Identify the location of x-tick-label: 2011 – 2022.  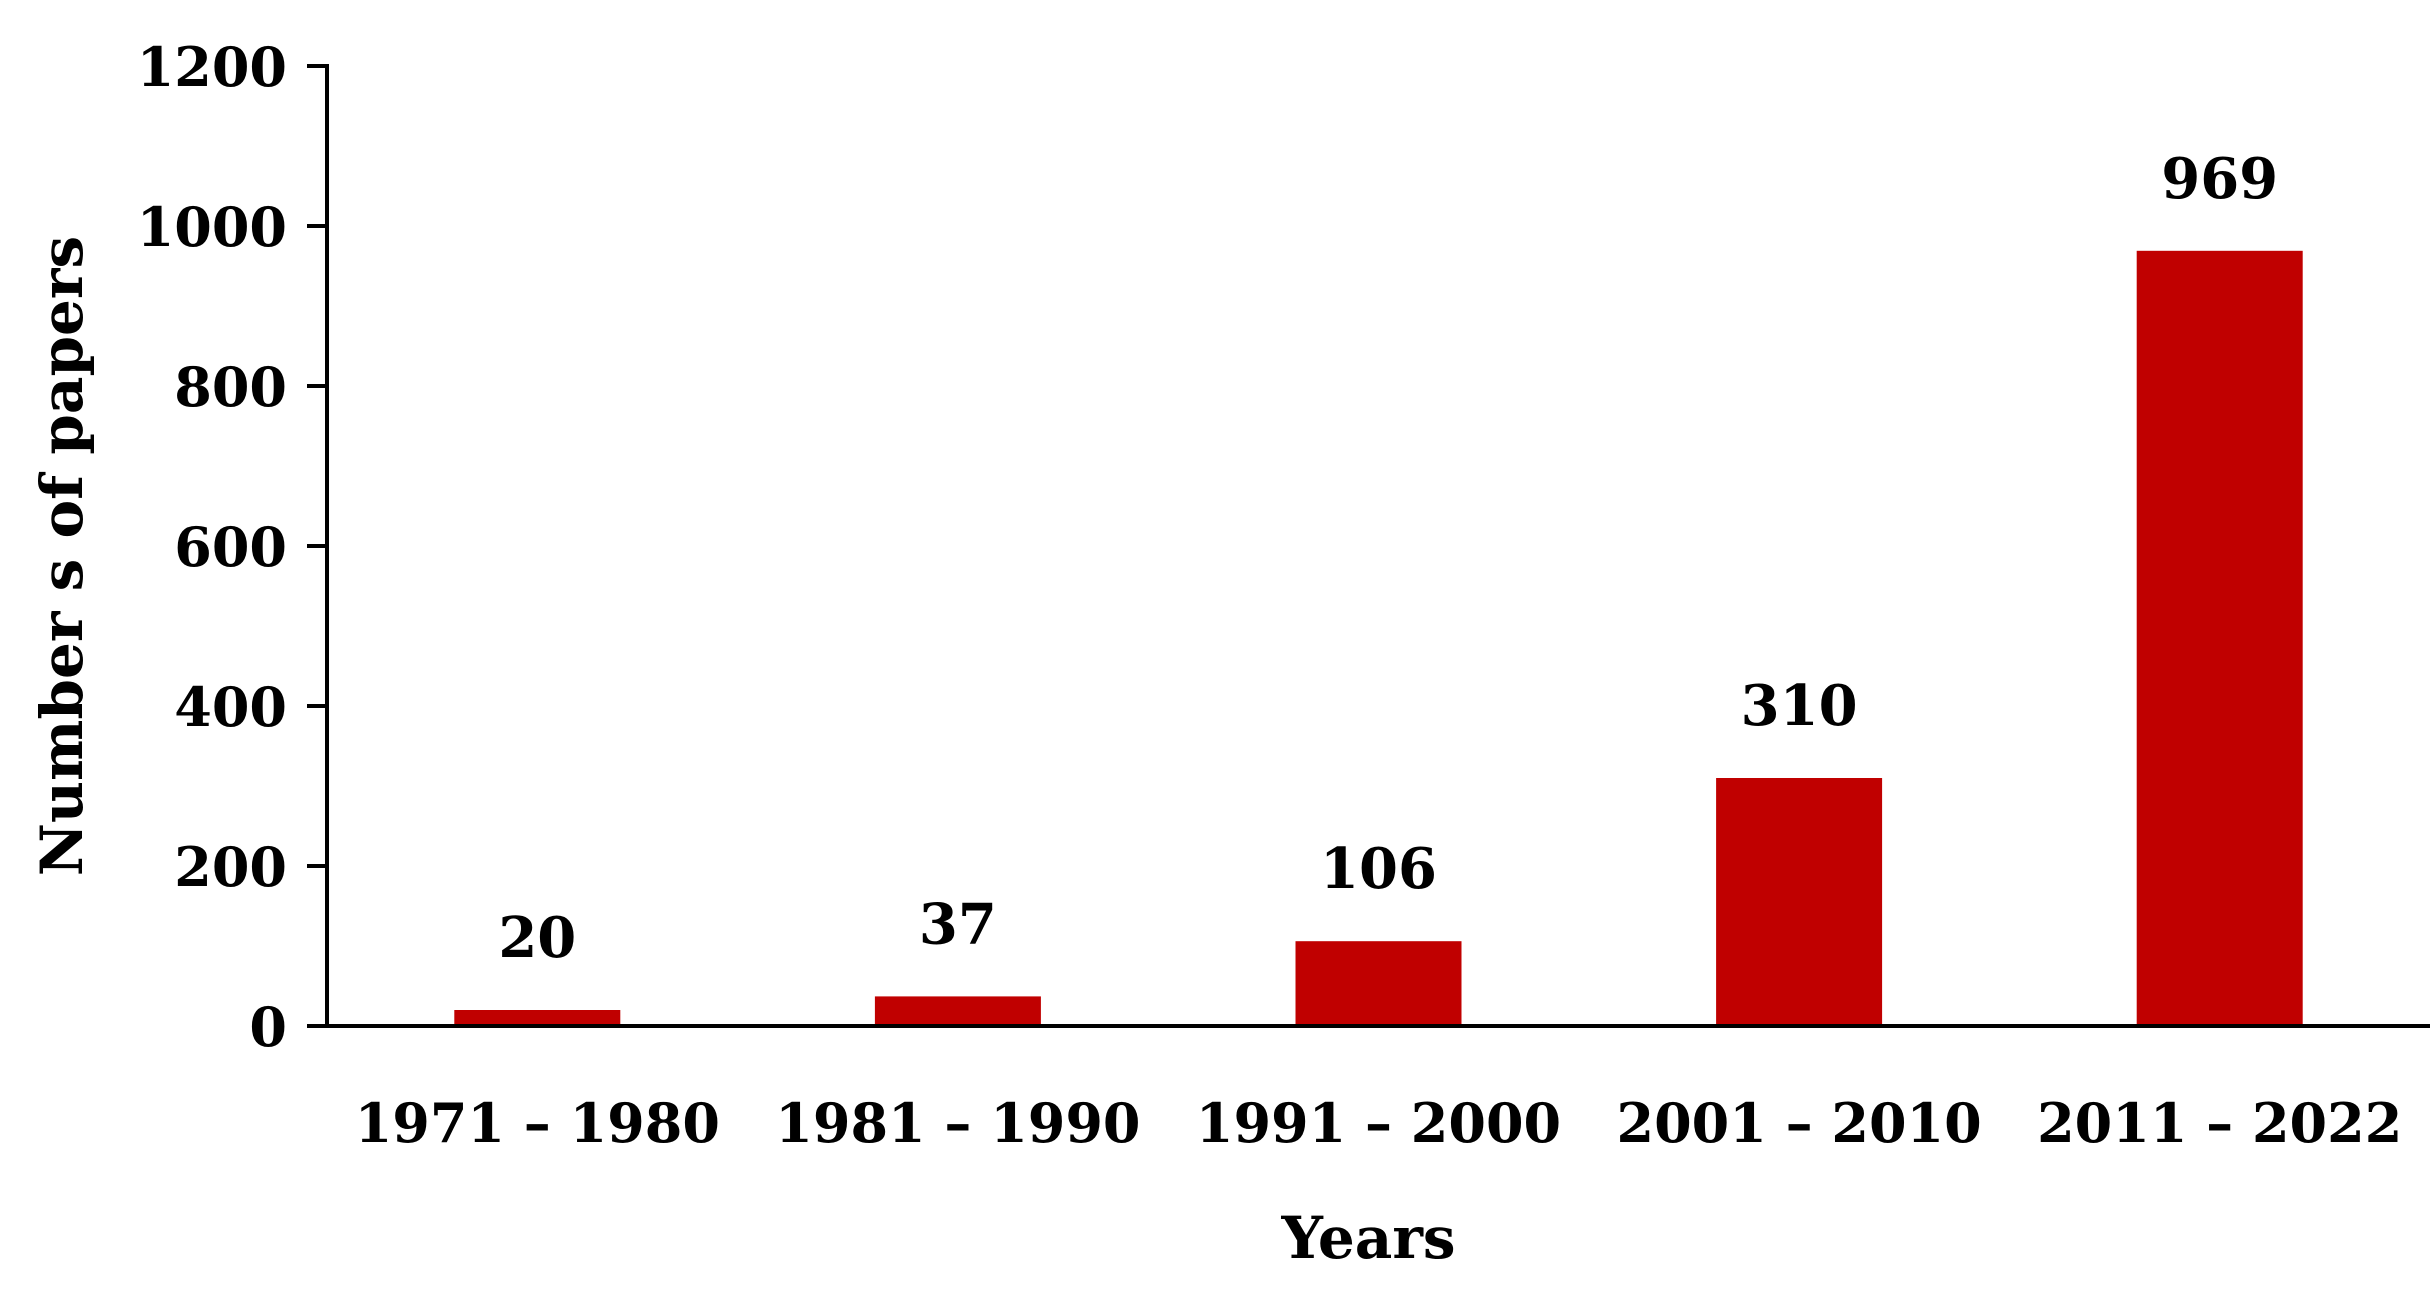
(2219, 1123).